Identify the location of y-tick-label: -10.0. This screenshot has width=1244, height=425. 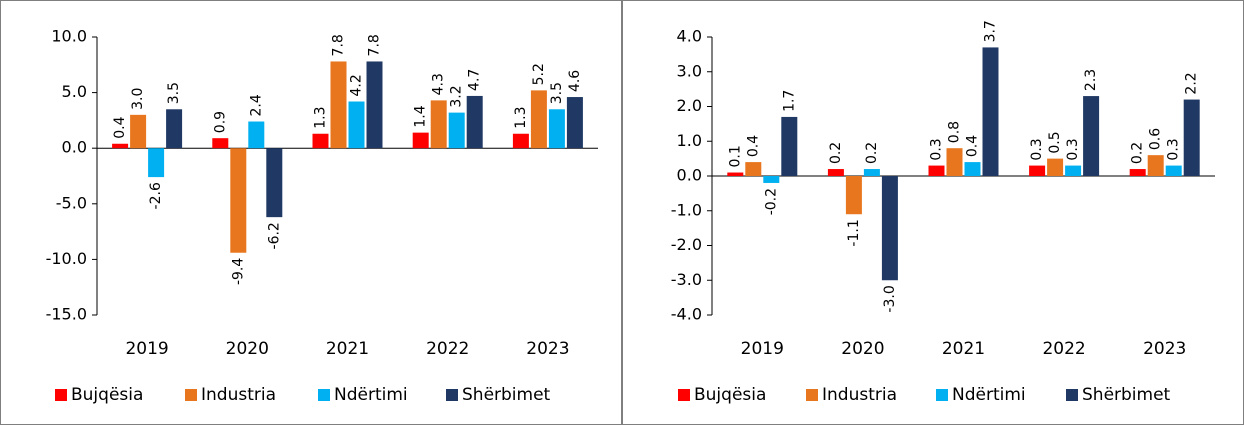
(66, 258).